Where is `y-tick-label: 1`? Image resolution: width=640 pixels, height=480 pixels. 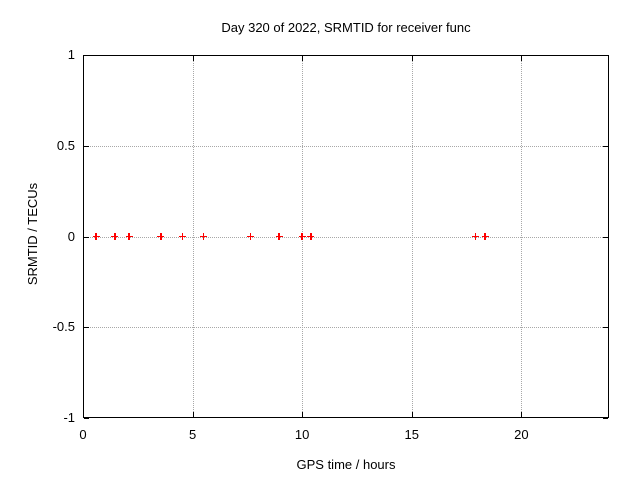
y-tick-label: 1 is located at coordinates (71, 54).